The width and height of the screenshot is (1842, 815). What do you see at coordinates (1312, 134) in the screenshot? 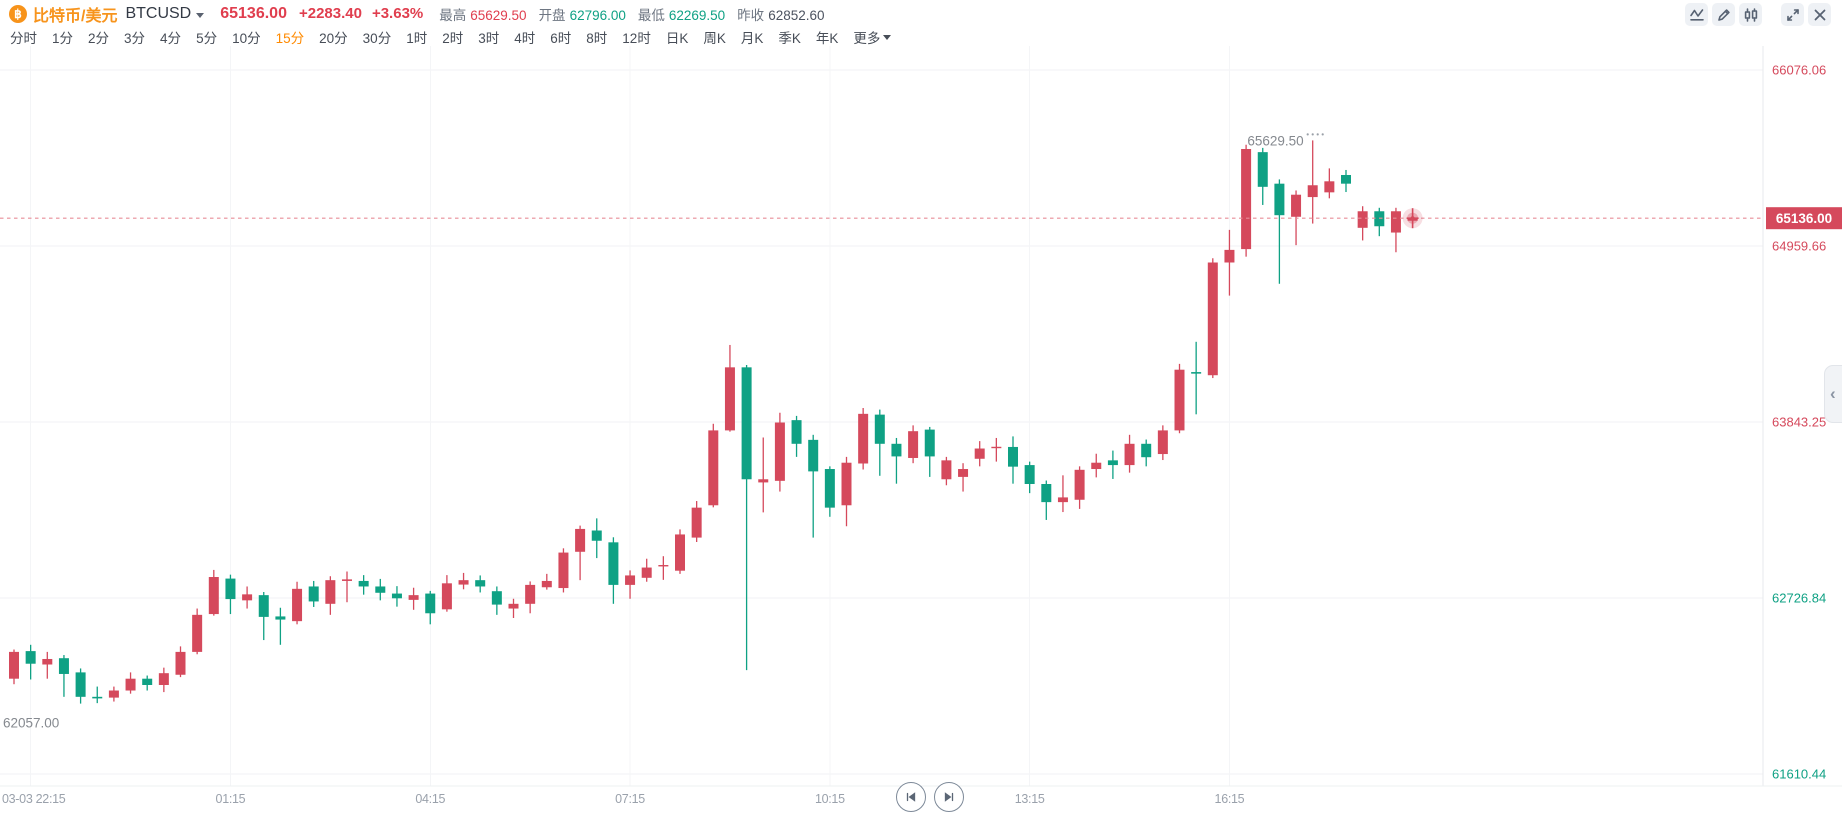
I see `high-annotation-dots` at bounding box center [1312, 134].